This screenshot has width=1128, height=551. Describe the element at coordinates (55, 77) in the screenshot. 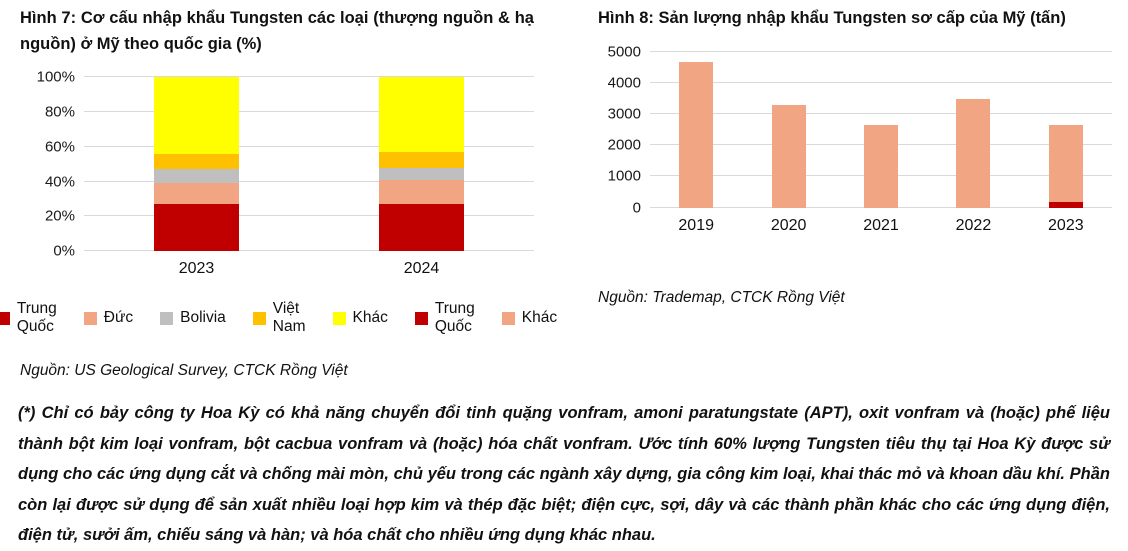

I see `y-tick-label: 100%` at that location.